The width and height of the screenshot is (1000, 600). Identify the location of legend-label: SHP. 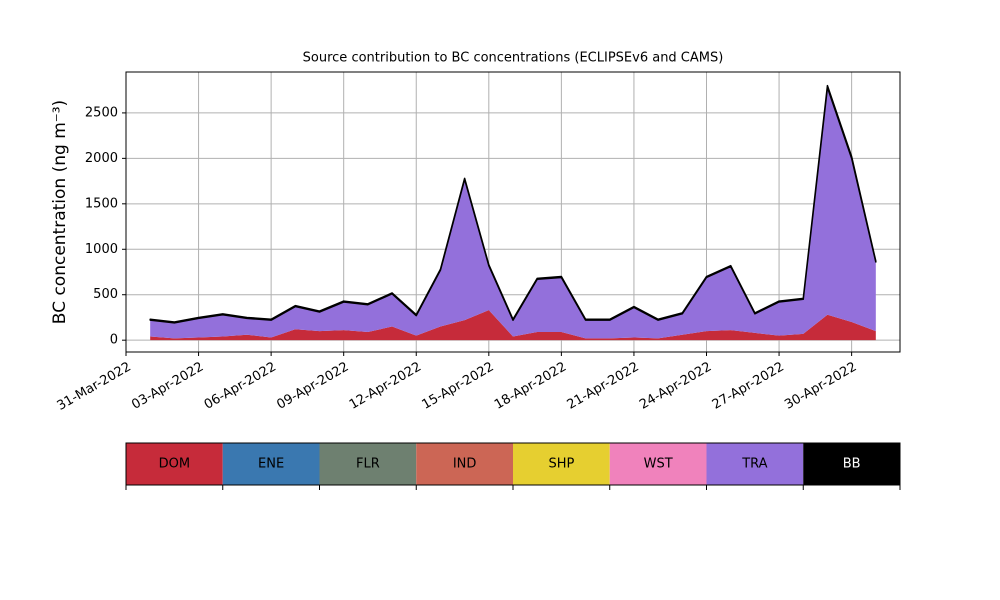
(561, 464).